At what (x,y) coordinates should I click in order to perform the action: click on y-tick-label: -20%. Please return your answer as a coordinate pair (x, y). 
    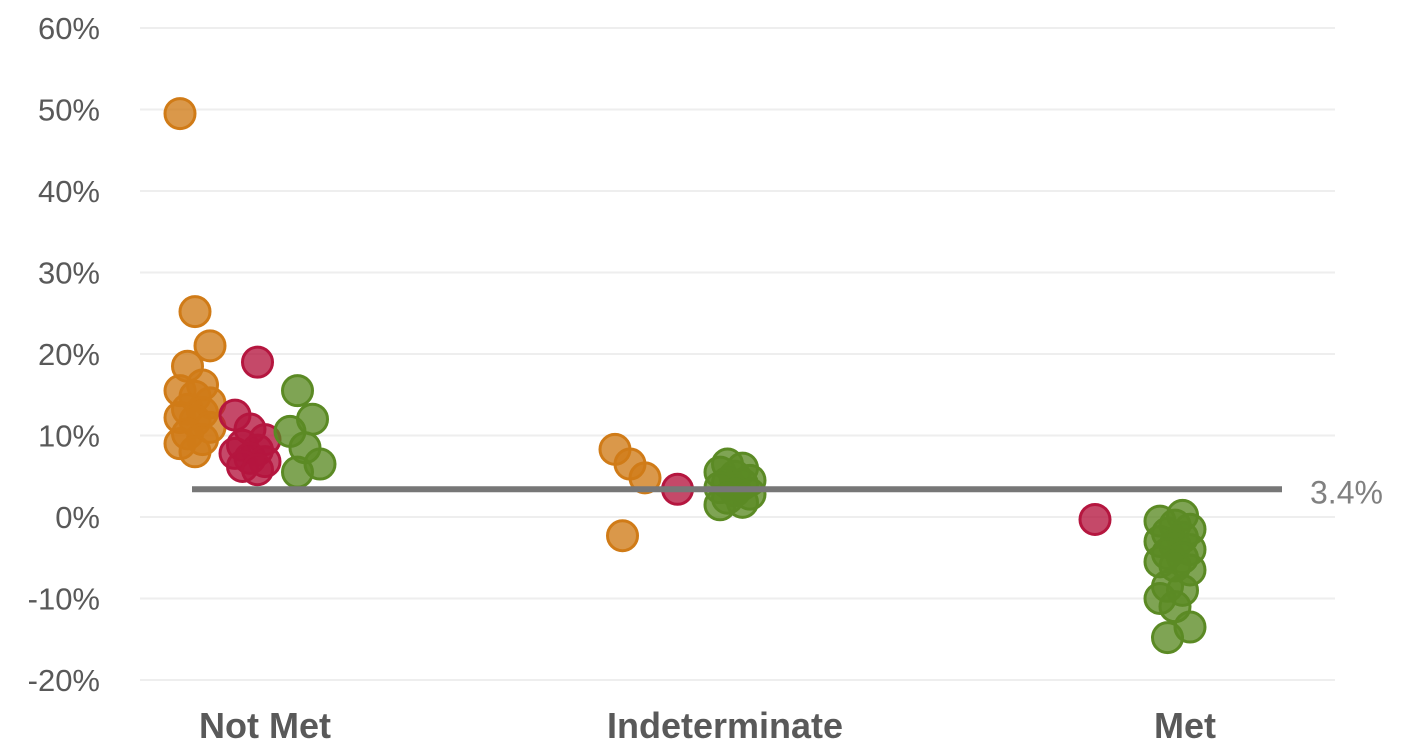
    Looking at the image, I should click on (64, 680).